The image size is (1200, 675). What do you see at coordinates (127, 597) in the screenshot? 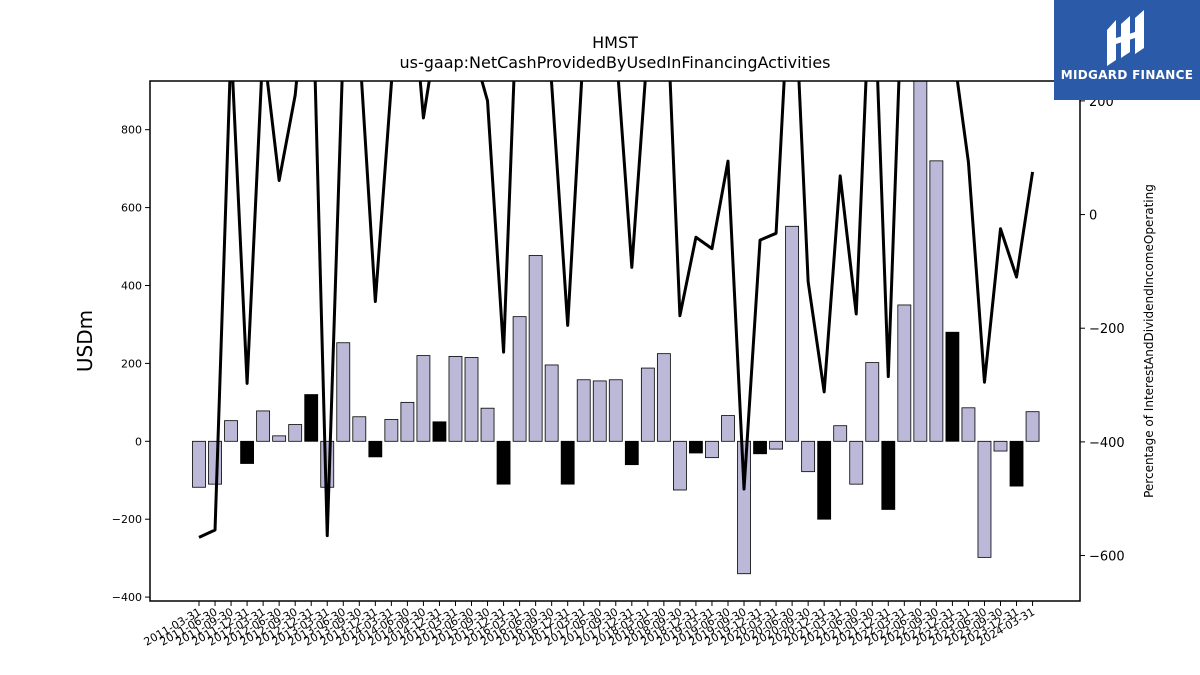
I see `y-tick-label: −400` at bounding box center [127, 597].